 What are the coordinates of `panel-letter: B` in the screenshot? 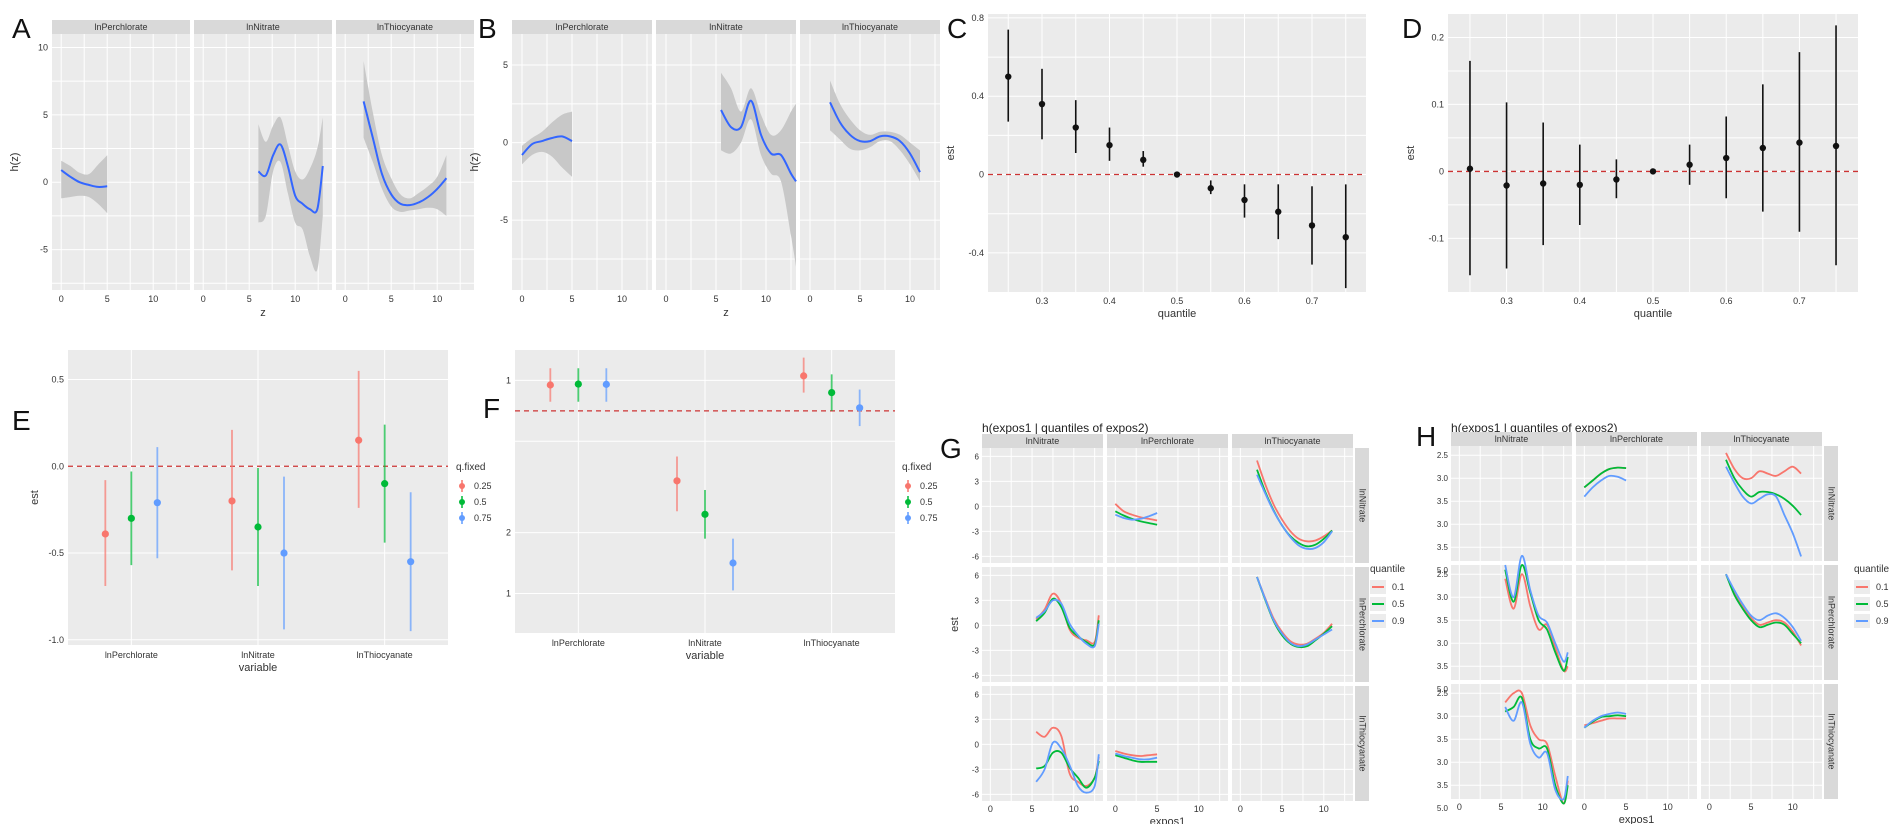 It's located at (487, 28).